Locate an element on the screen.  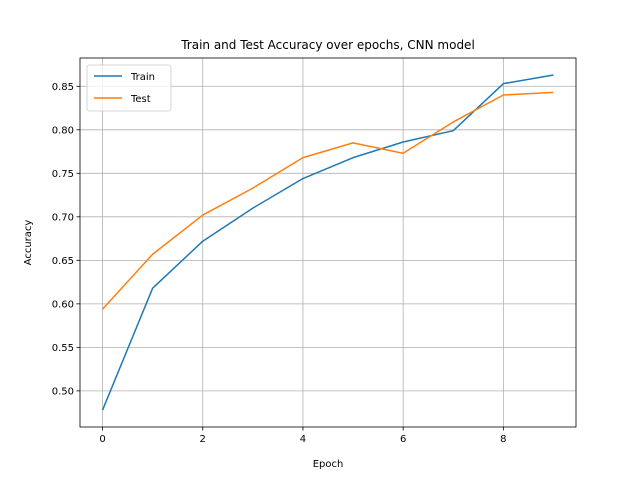
y-tick-label: 0.70 is located at coordinates (63, 217).